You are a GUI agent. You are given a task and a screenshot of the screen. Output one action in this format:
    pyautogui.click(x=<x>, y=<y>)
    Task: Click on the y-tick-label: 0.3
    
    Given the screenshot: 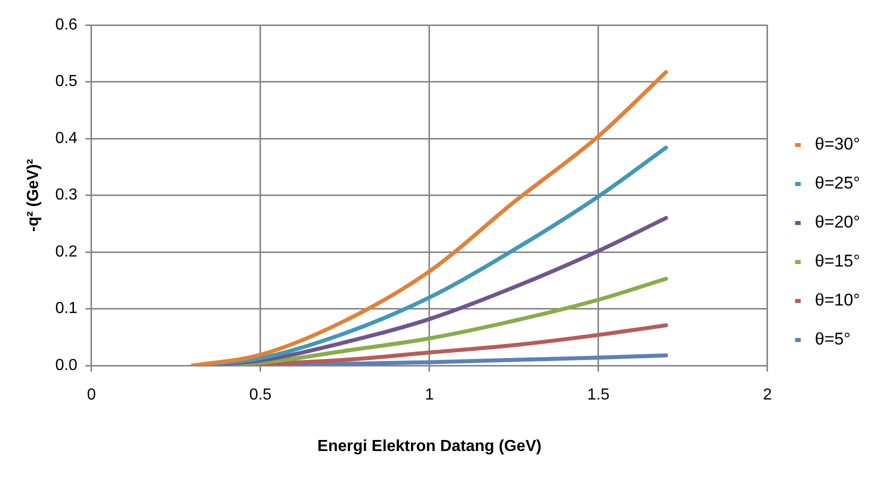 What is the action you would take?
    pyautogui.click(x=66, y=195)
    